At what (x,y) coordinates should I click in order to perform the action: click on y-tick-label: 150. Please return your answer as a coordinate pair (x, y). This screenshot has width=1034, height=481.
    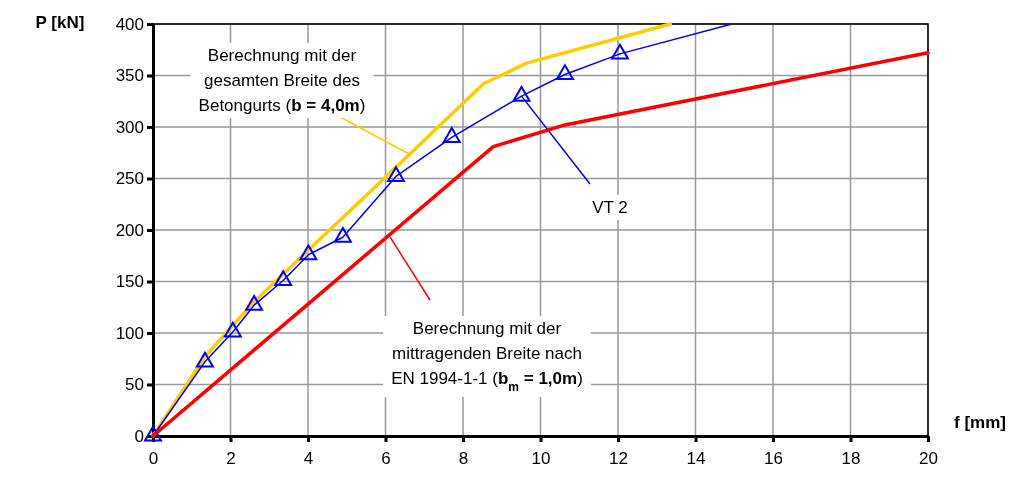
    Looking at the image, I should click on (129, 282).